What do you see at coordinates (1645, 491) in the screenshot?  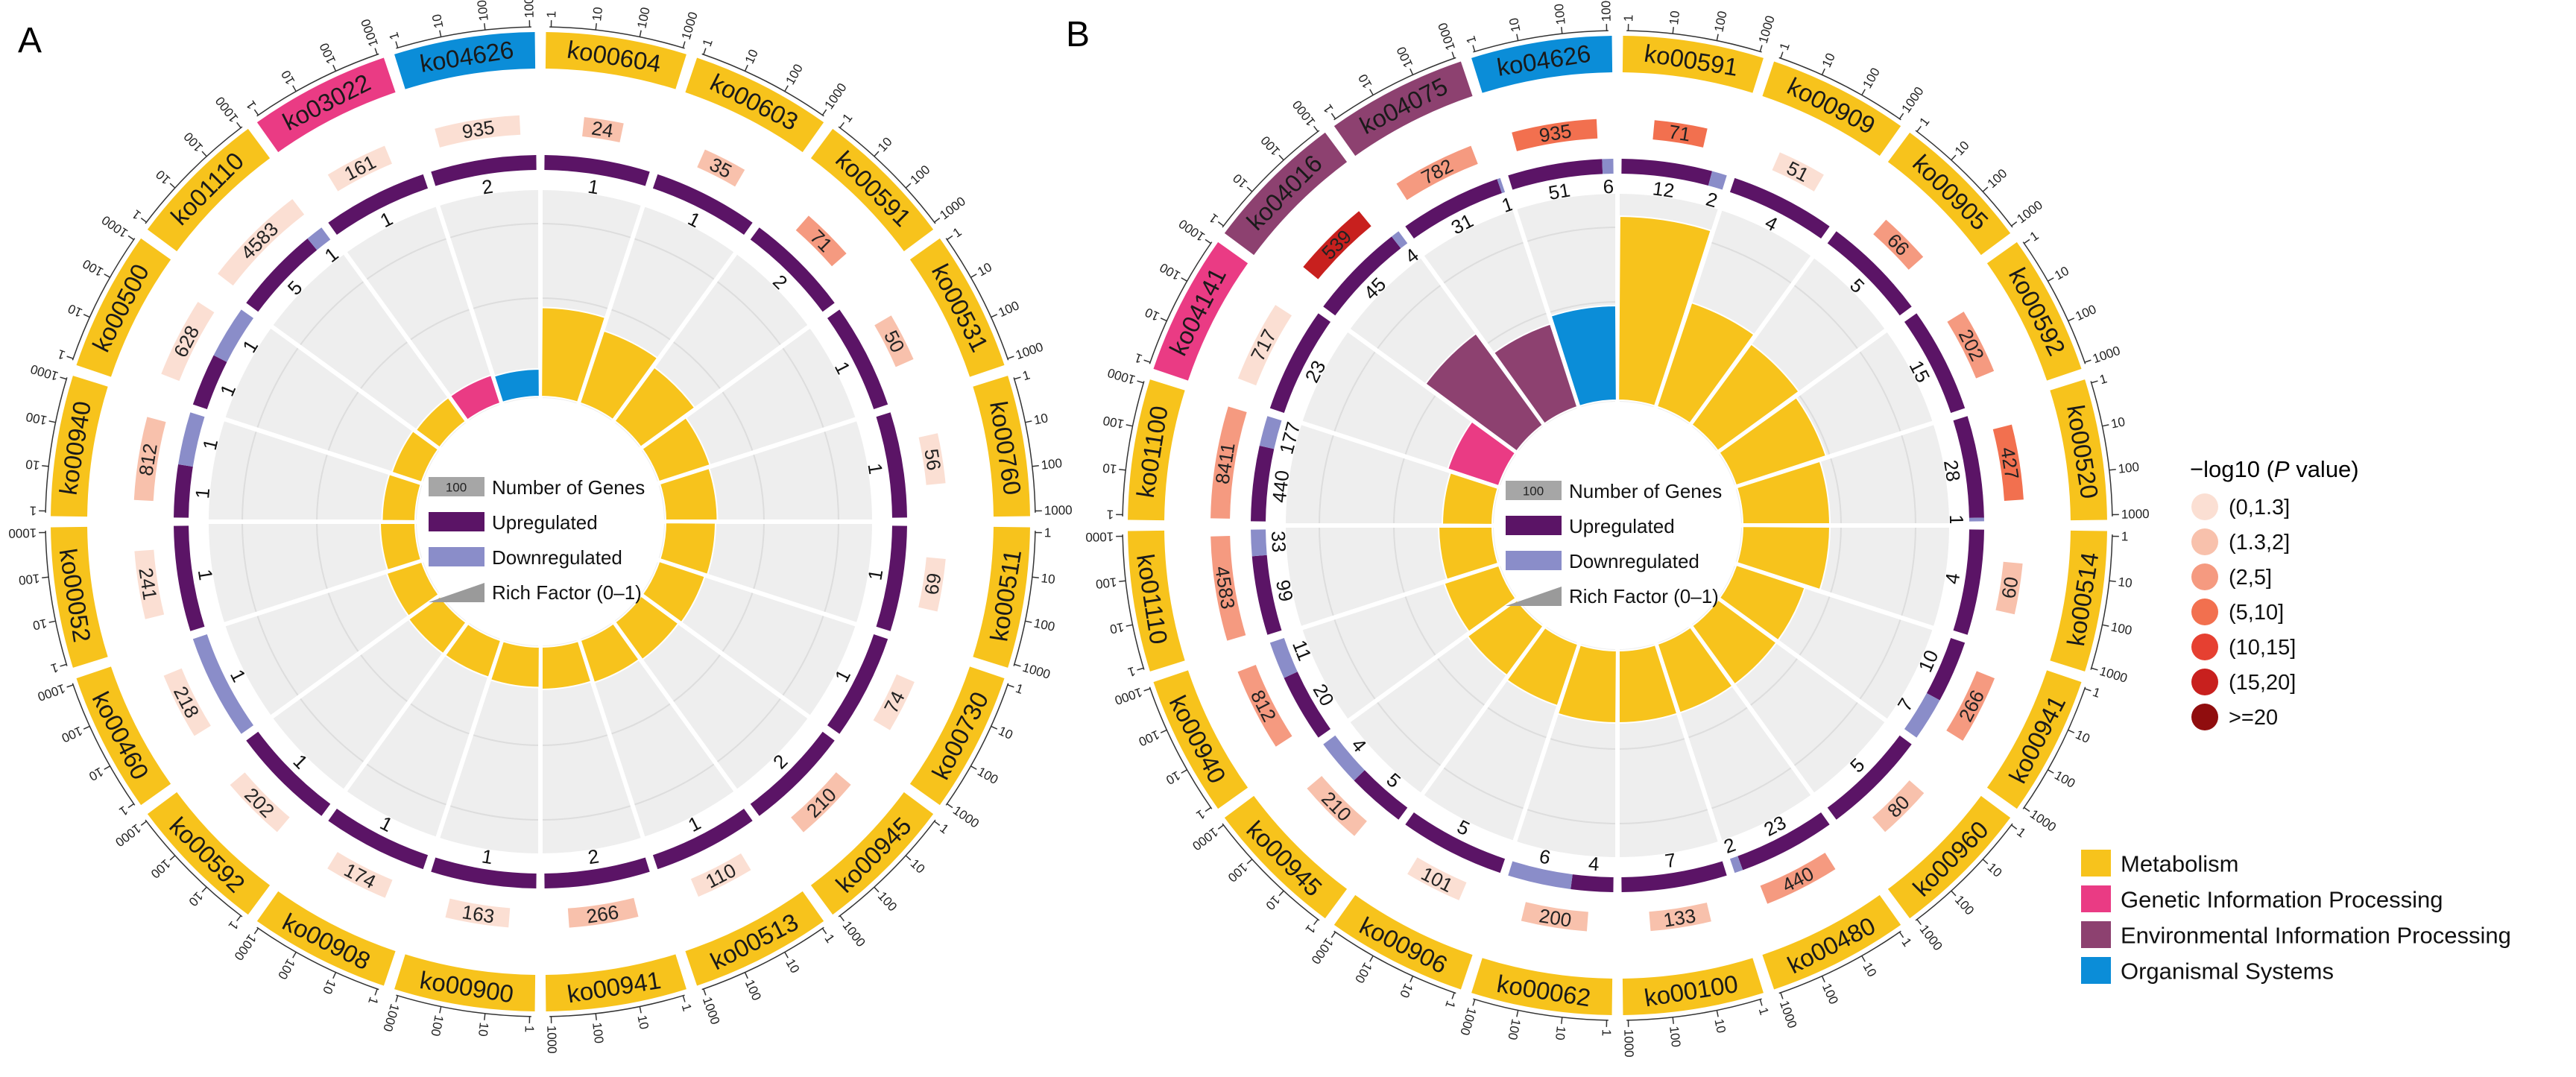 I see `center-legend-label: Number of Genes` at bounding box center [1645, 491].